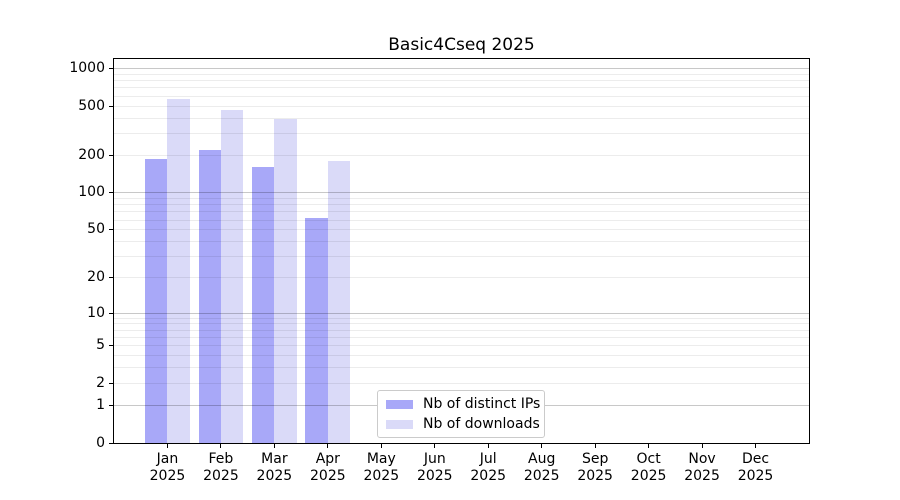 Image resolution: width=900 pixels, height=500 pixels. Describe the element at coordinates (167, 446) in the screenshot. I see `x-tick-jan` at that location.